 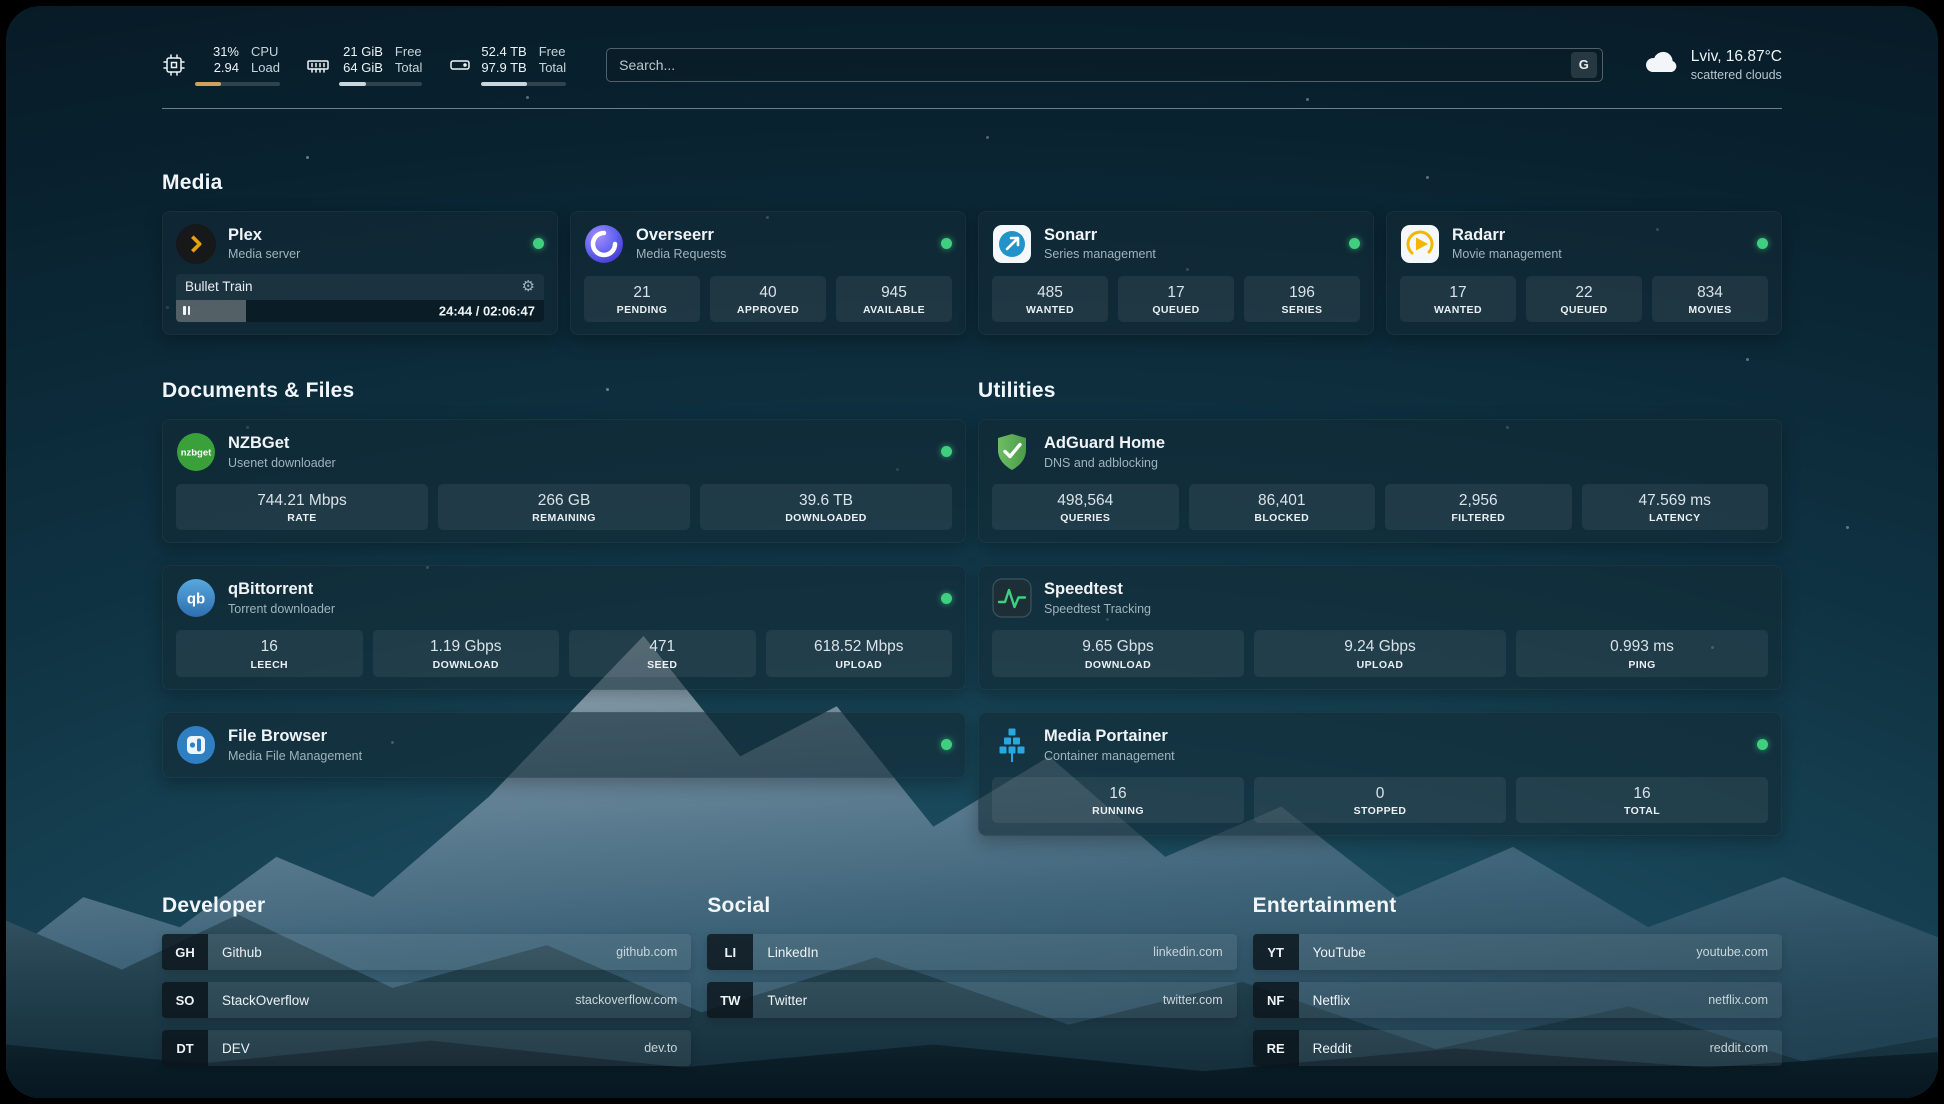 What do you see at coordinates (465, 653) in the screenshot?
I see `stat-download: 1.19 Gbps DOWNLOAD` at bounding box center [465, 653].